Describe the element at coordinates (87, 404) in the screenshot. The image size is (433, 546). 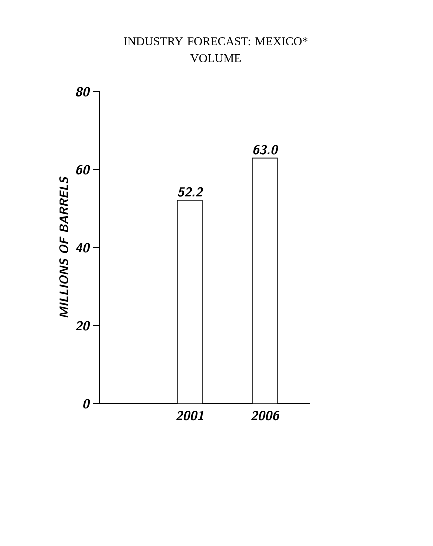
I see `y-tick-label: 0` at that location.